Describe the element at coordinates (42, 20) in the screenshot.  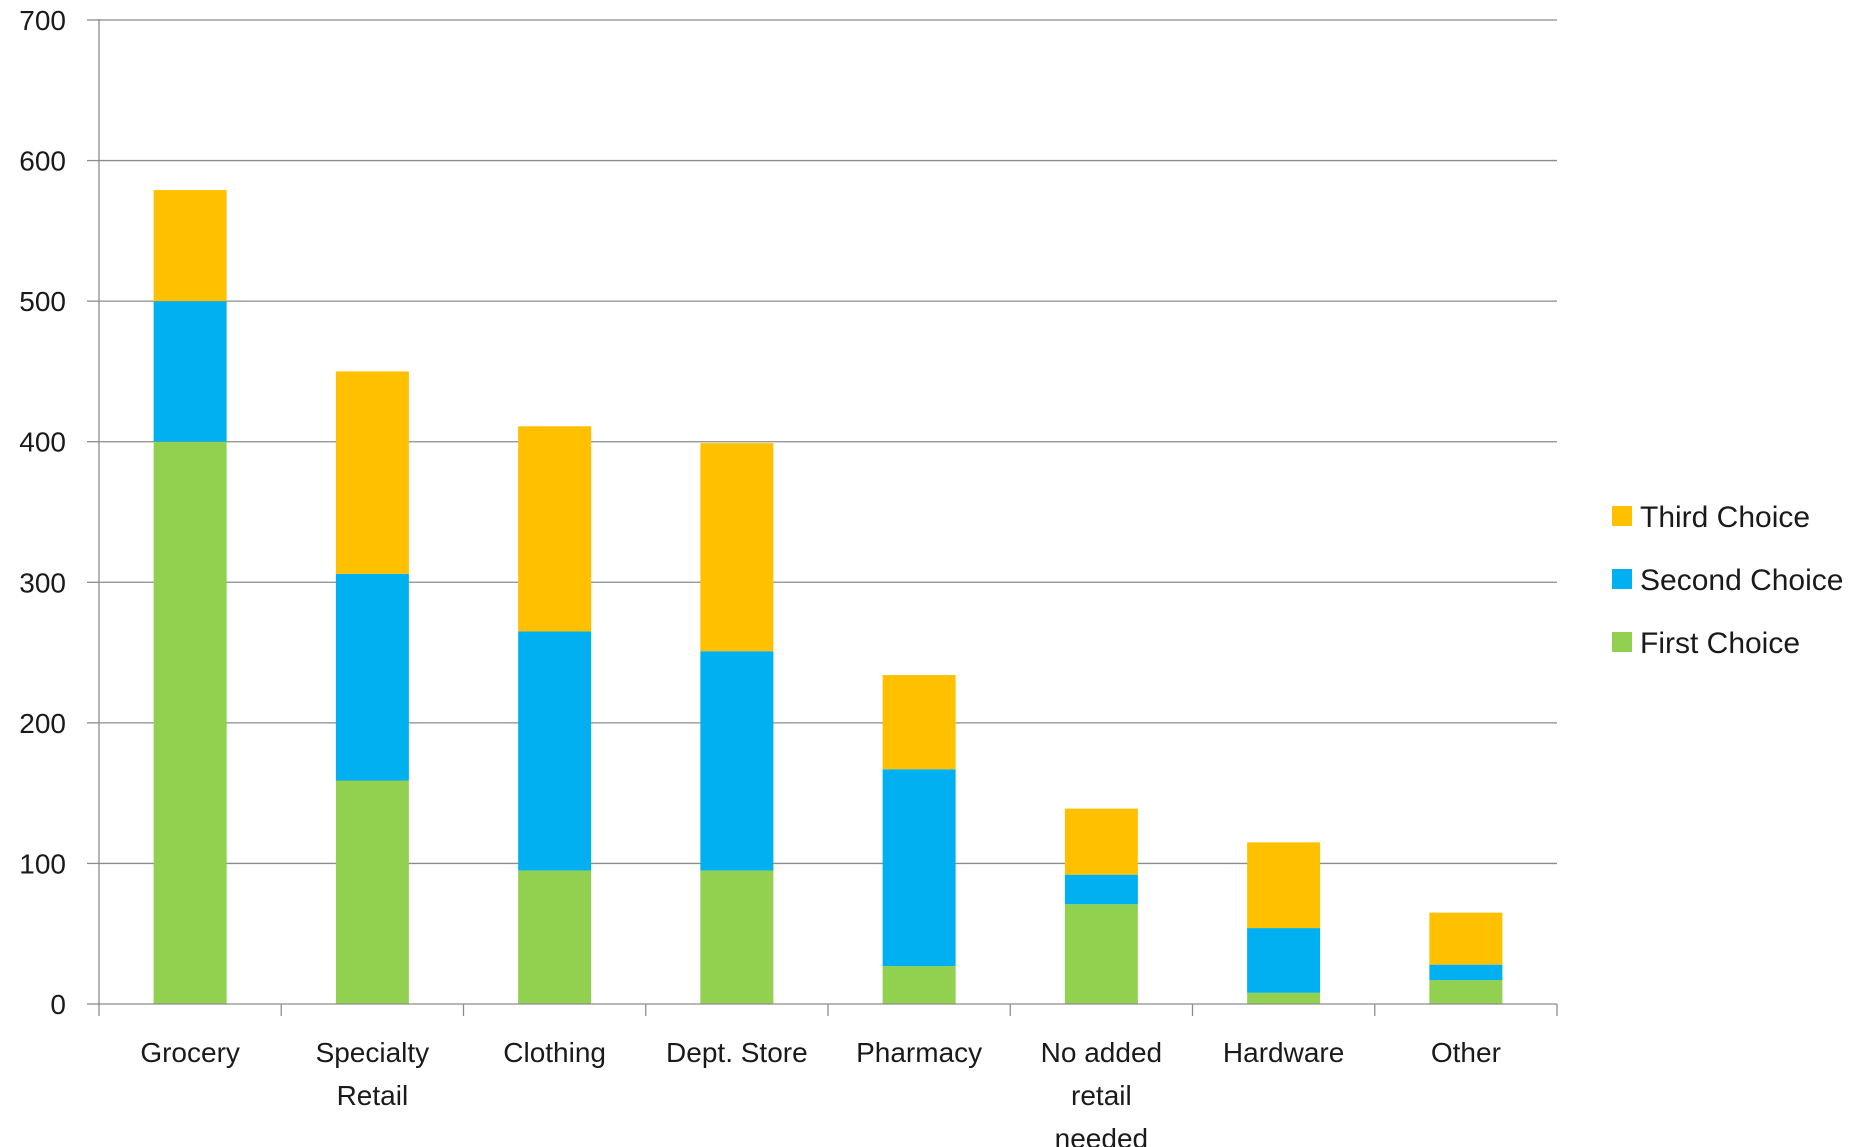
I see `y-tick-label: 700` at that location.